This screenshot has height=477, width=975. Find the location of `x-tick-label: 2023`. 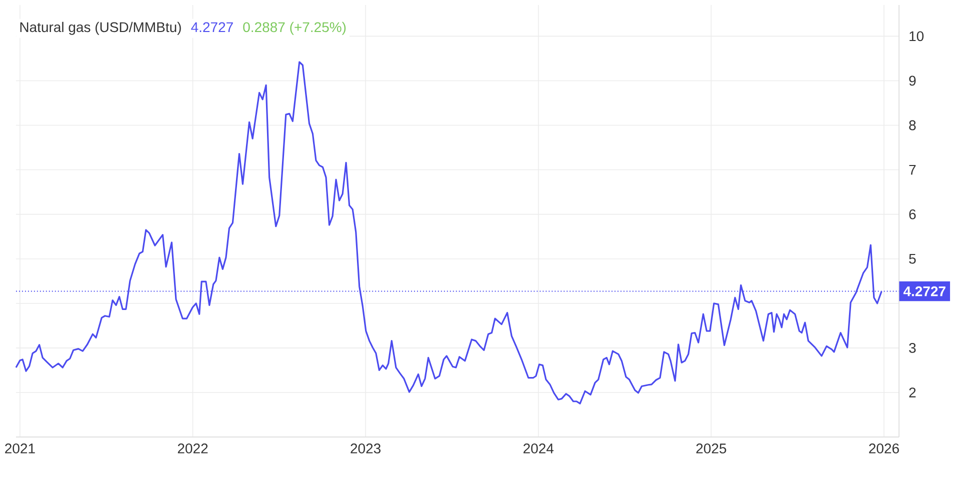

x-tick-label: 2023 is located at coordinates (365, 449).